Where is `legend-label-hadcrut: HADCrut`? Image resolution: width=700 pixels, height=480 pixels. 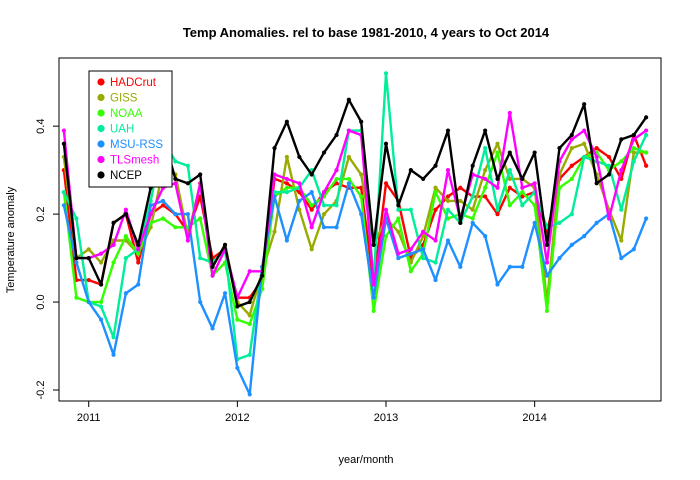 legend-label-hadcrut: HADCrut is located at coordinates (133, 83).